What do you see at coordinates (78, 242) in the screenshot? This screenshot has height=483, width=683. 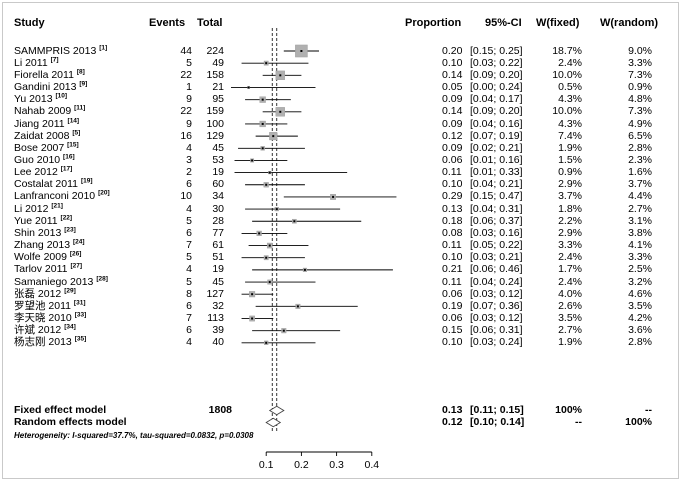 I see `study-reference: [24]` at bounding box center [78, 242].